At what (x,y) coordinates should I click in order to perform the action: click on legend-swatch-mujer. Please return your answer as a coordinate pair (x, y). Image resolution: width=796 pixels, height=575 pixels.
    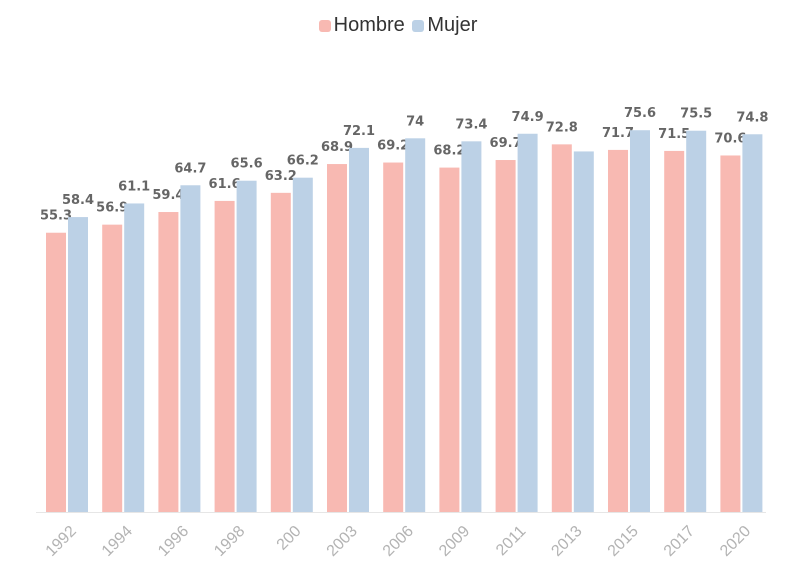
    Looking at the image, I should click on (418, 25).